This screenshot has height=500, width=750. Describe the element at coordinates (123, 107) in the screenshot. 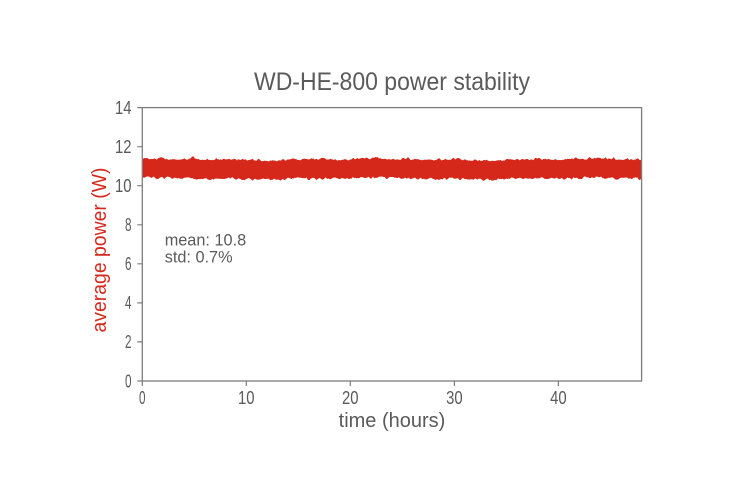

I see `svg-text: 14` at that location.